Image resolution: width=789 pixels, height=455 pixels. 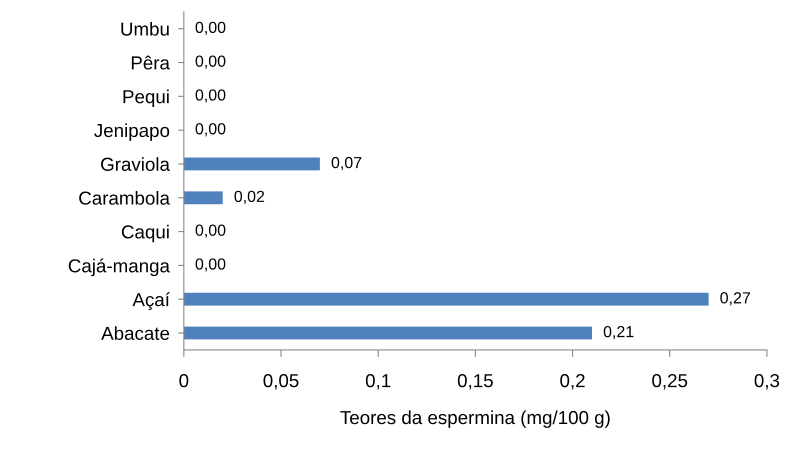 I want to click on x-tick-label: 0, so click(x=183, y=381).